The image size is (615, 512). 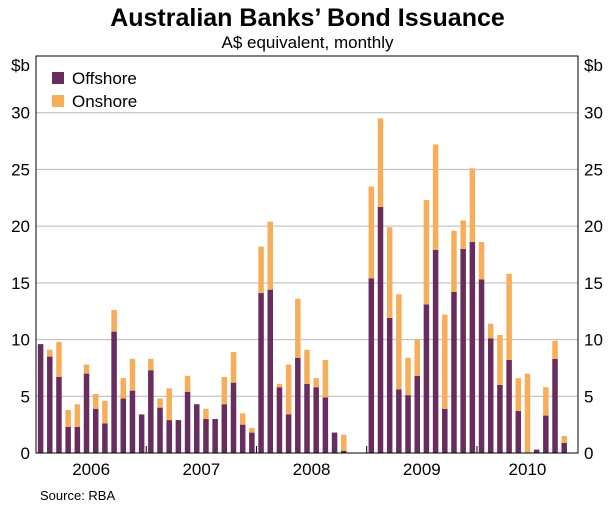 What do you see at coordinates (91, 469) in the screenshot?
I see `x-tick-label: 2006` at bounding box center [91, 469].